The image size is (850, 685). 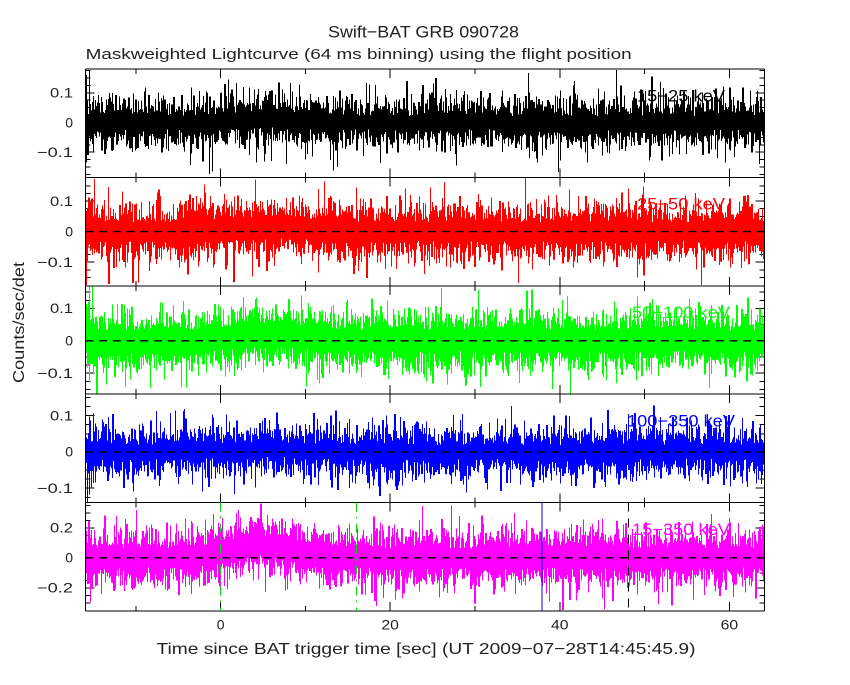 I want to click on svg-text: 15−350 keV, so click(x=681, y=530).